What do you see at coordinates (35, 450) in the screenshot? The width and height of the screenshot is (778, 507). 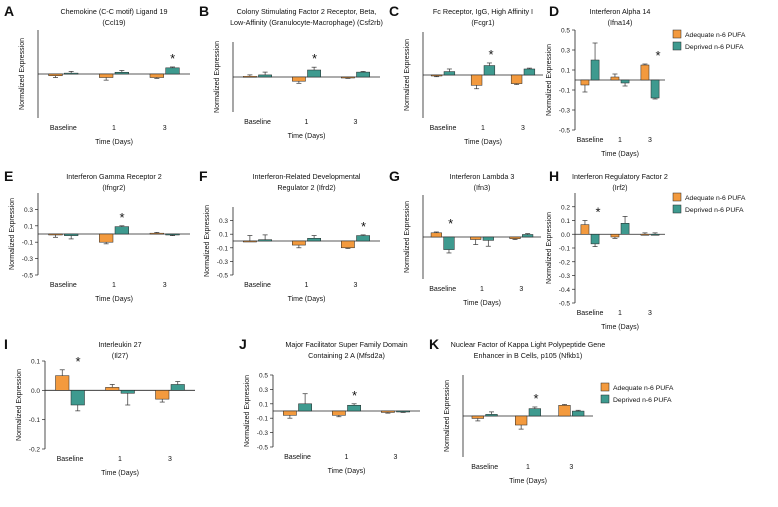 I see `y-tick-label: -0.2` at bounding box center [35, 450].